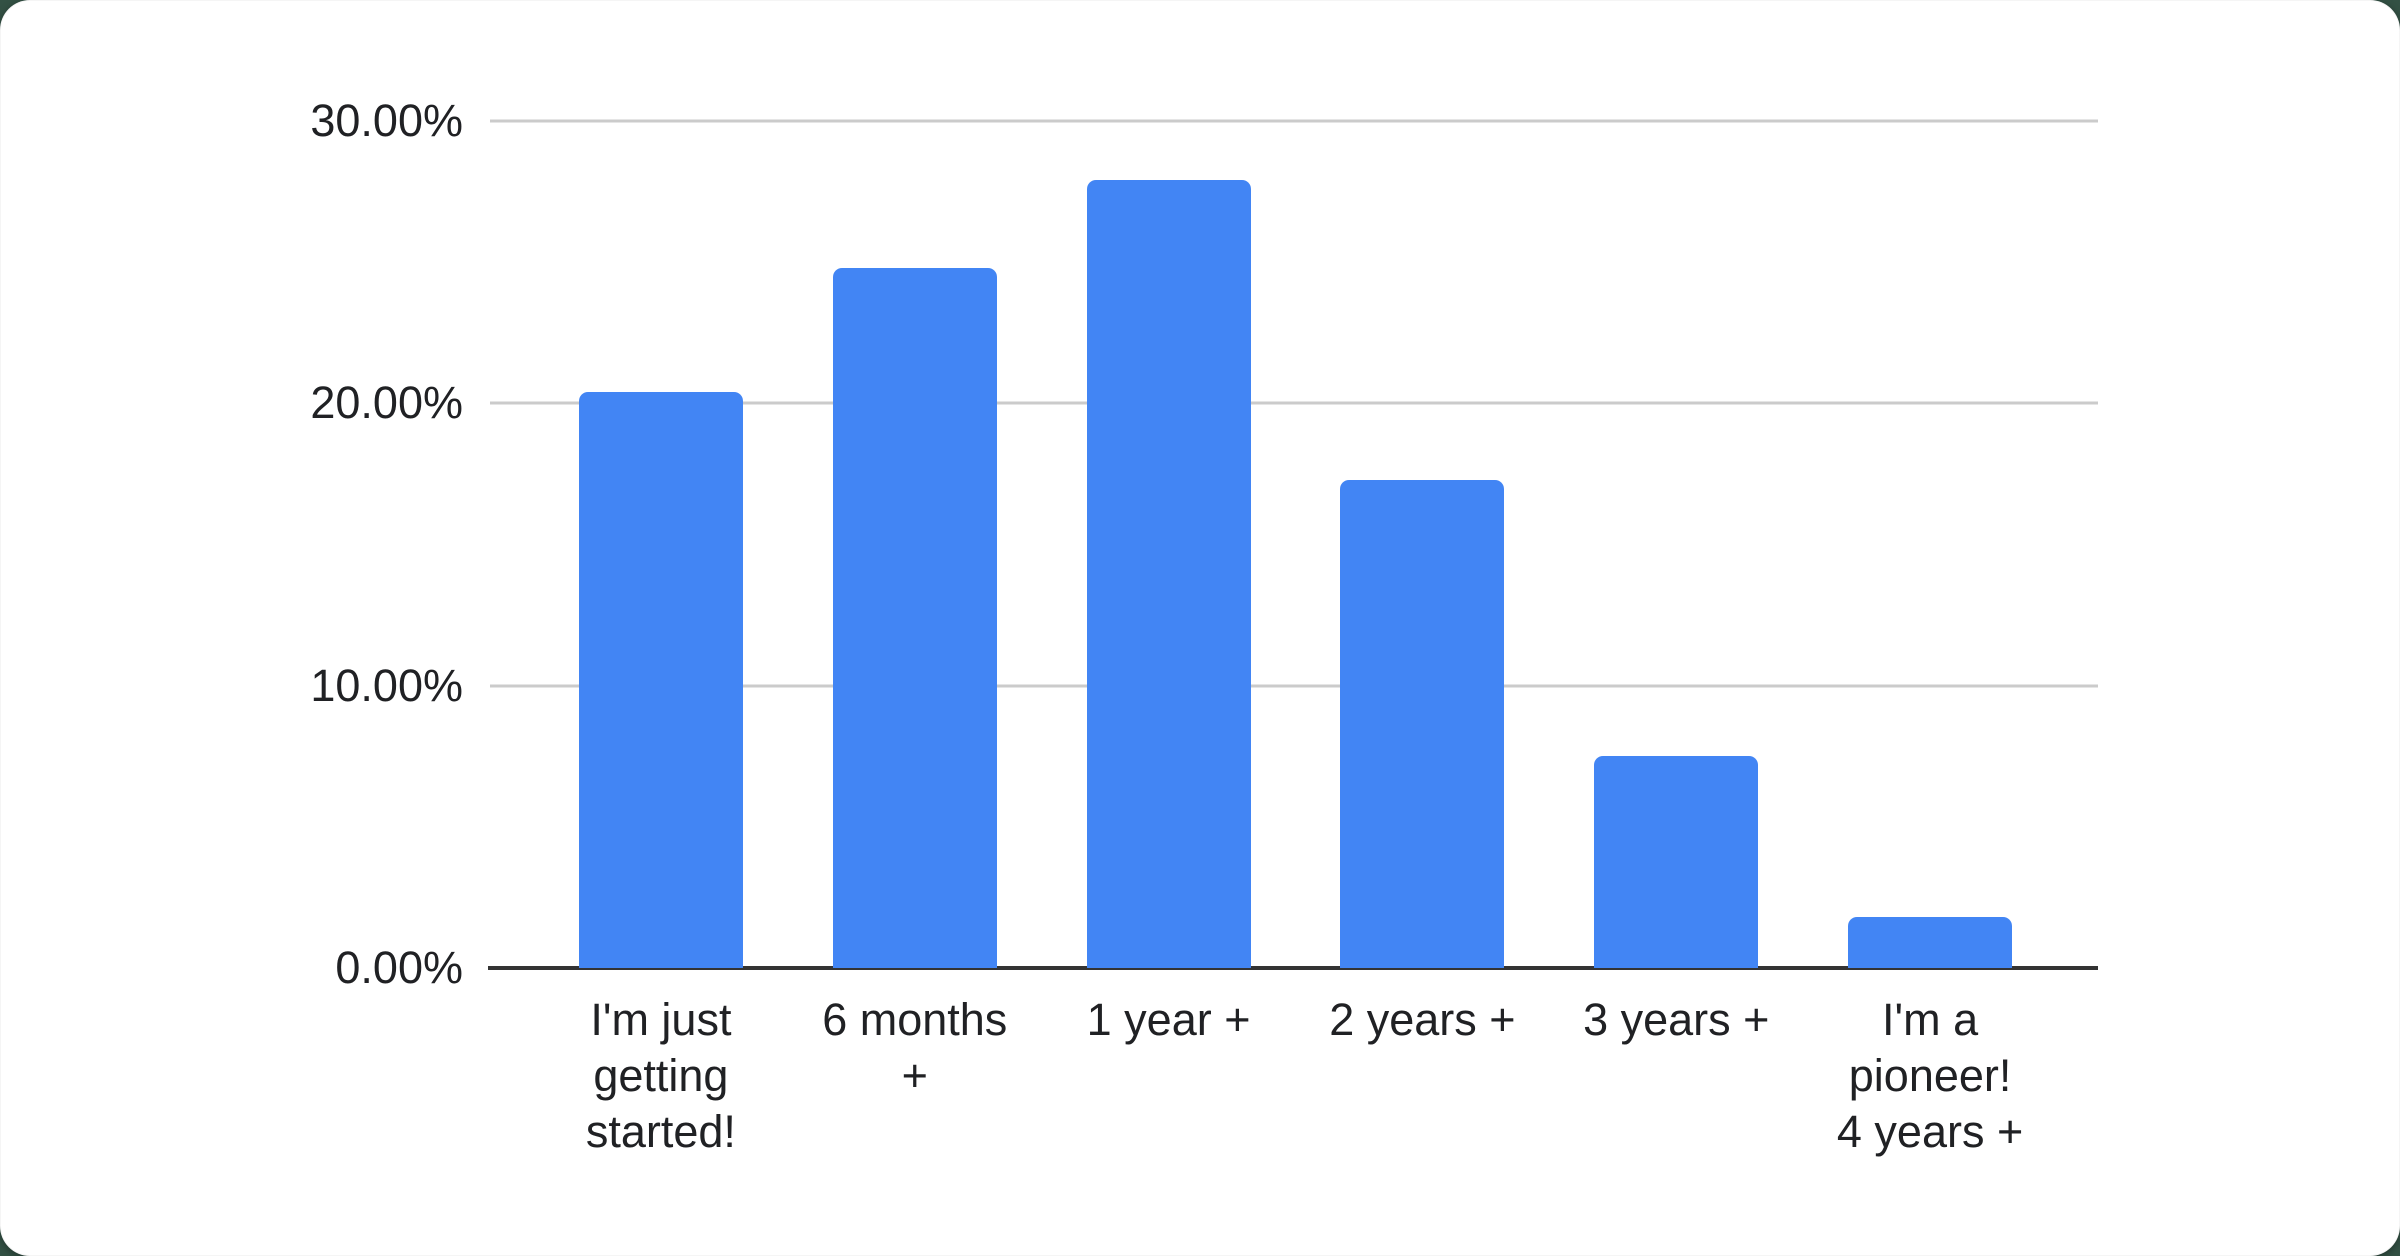  Describe the element at coordinates (660, 1075) in the screenshot. I see `x-axis-category-label: I'm just getting started!` at that location.